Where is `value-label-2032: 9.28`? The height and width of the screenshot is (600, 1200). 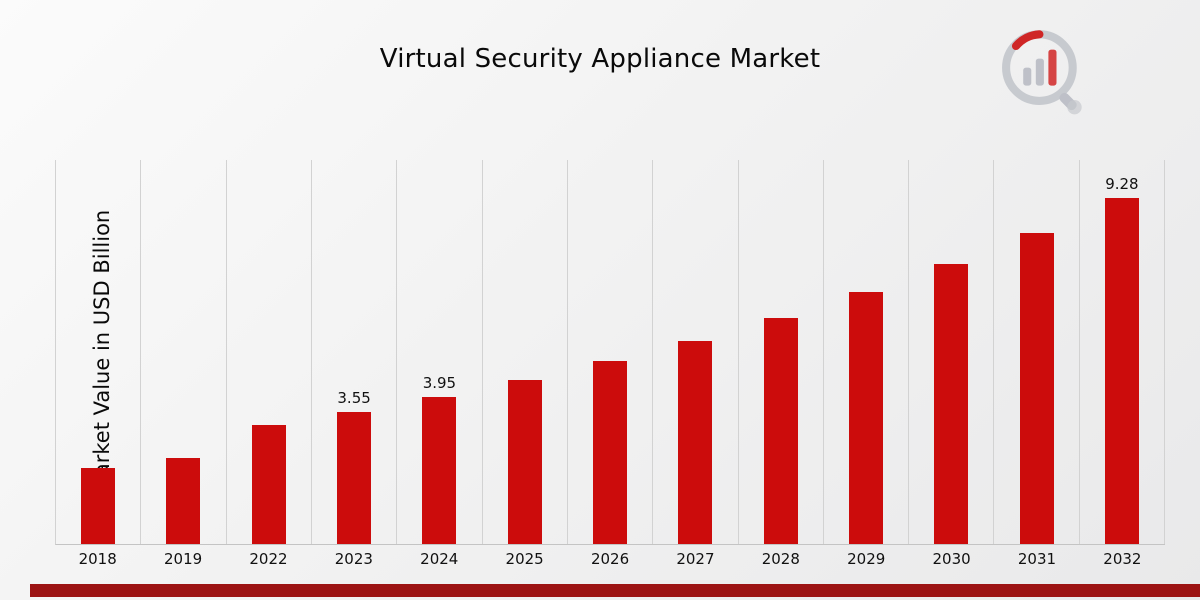 value-label-2032: 9.28 is located at coordinates (1122, 184).